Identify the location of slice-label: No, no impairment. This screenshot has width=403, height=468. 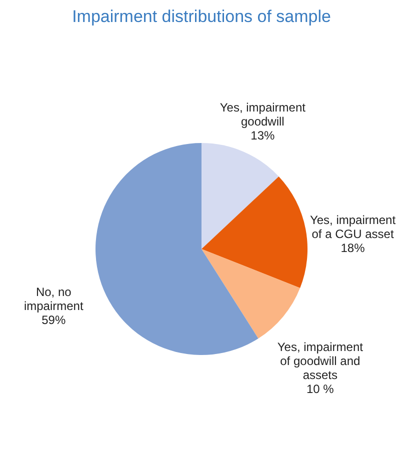
(54, 298).